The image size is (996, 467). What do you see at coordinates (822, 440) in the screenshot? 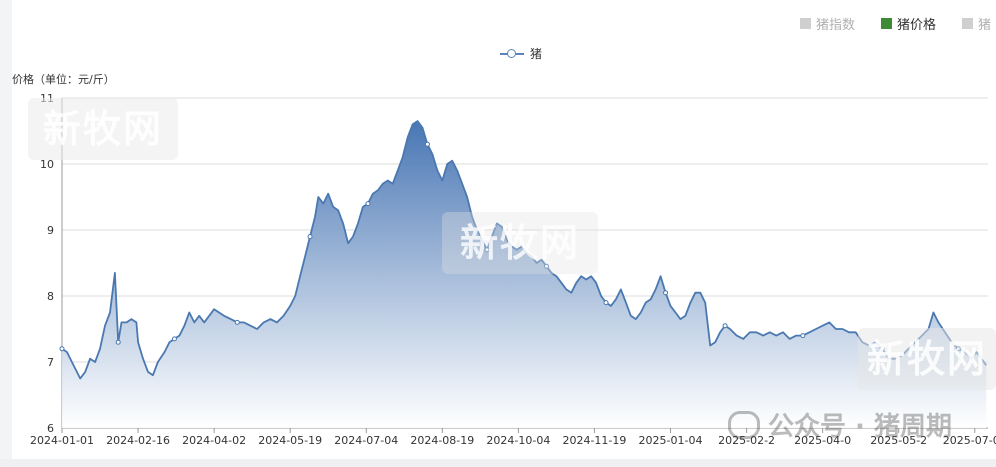
I see `x-tick-label: 2025-04-0` at bounding box center [822, 440].